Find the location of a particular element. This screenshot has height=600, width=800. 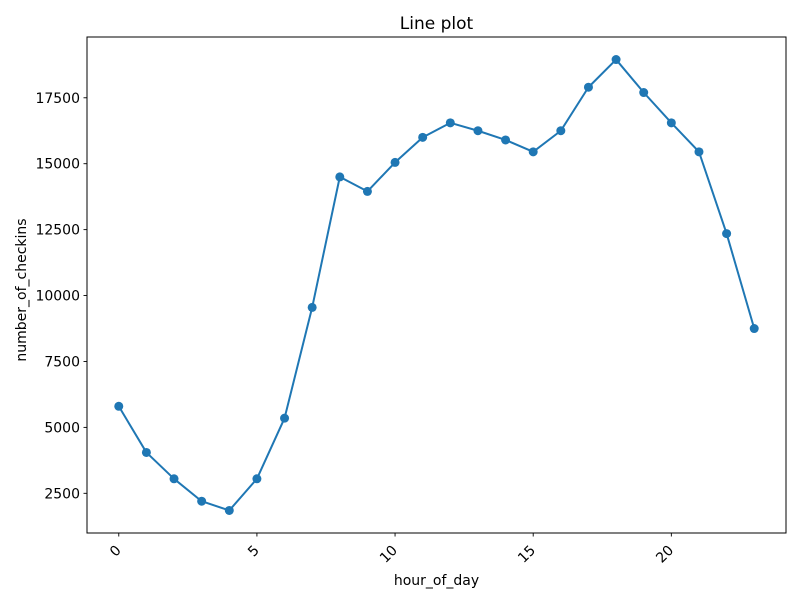

y-tick-label: 12500 is located at coordinates (57, 231).